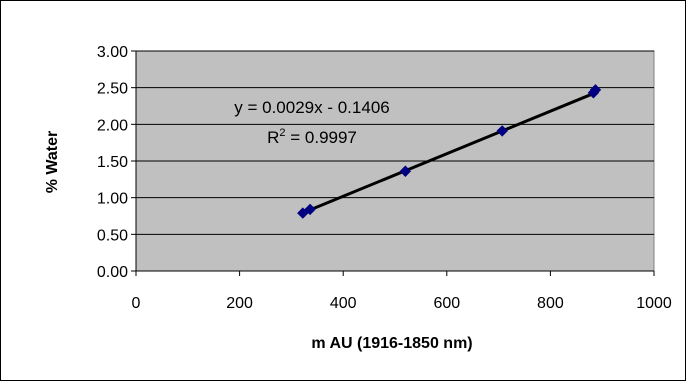 The height and width of the screenshot is (381, 686). What do you see at coordinates (112, 235) in the screenshot?
I see `y-tick-label: 0.50` at bounding box center [112, 235].